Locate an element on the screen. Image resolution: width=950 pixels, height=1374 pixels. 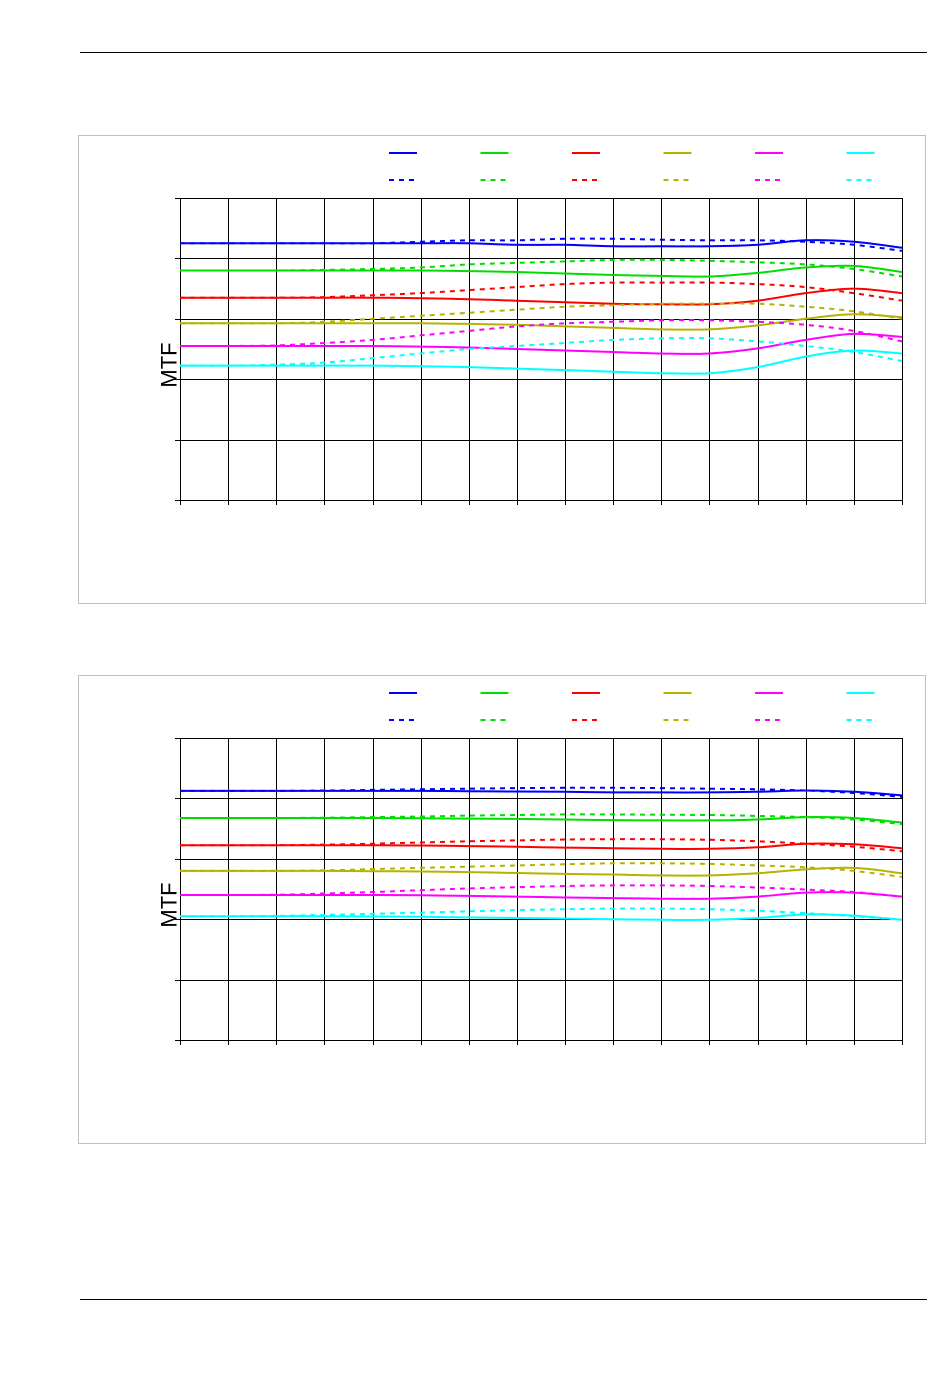
footer-rule is located at coordinates (503, 1299).